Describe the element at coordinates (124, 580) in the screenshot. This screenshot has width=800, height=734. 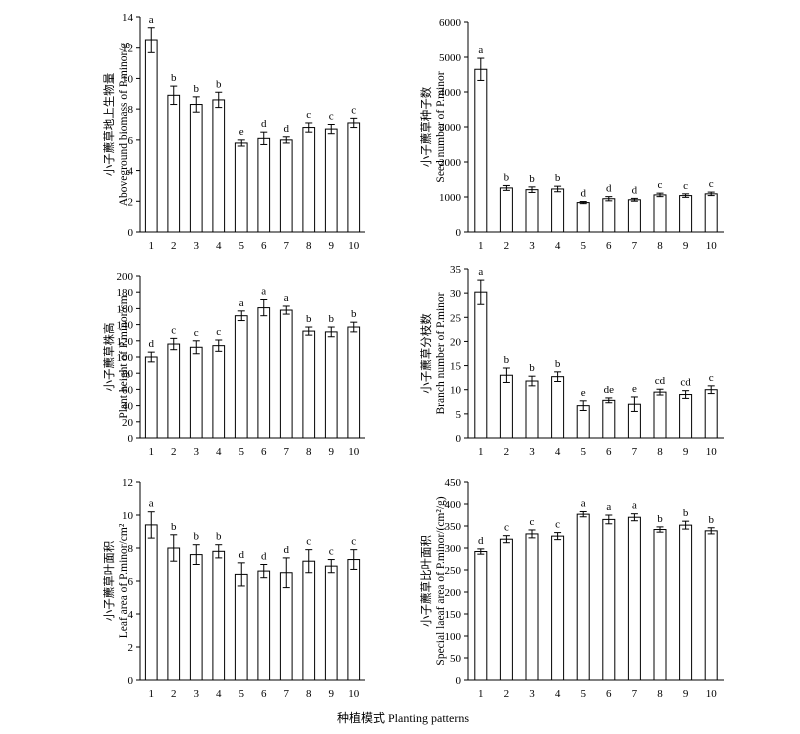
I see `y-axis-label-en: Leaf area of P.minor/cm²` at that location.